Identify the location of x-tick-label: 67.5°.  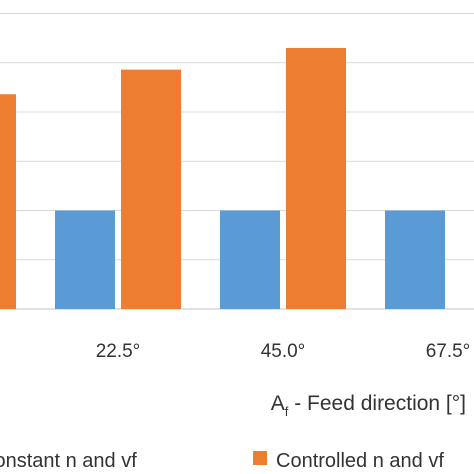
(448, 351).